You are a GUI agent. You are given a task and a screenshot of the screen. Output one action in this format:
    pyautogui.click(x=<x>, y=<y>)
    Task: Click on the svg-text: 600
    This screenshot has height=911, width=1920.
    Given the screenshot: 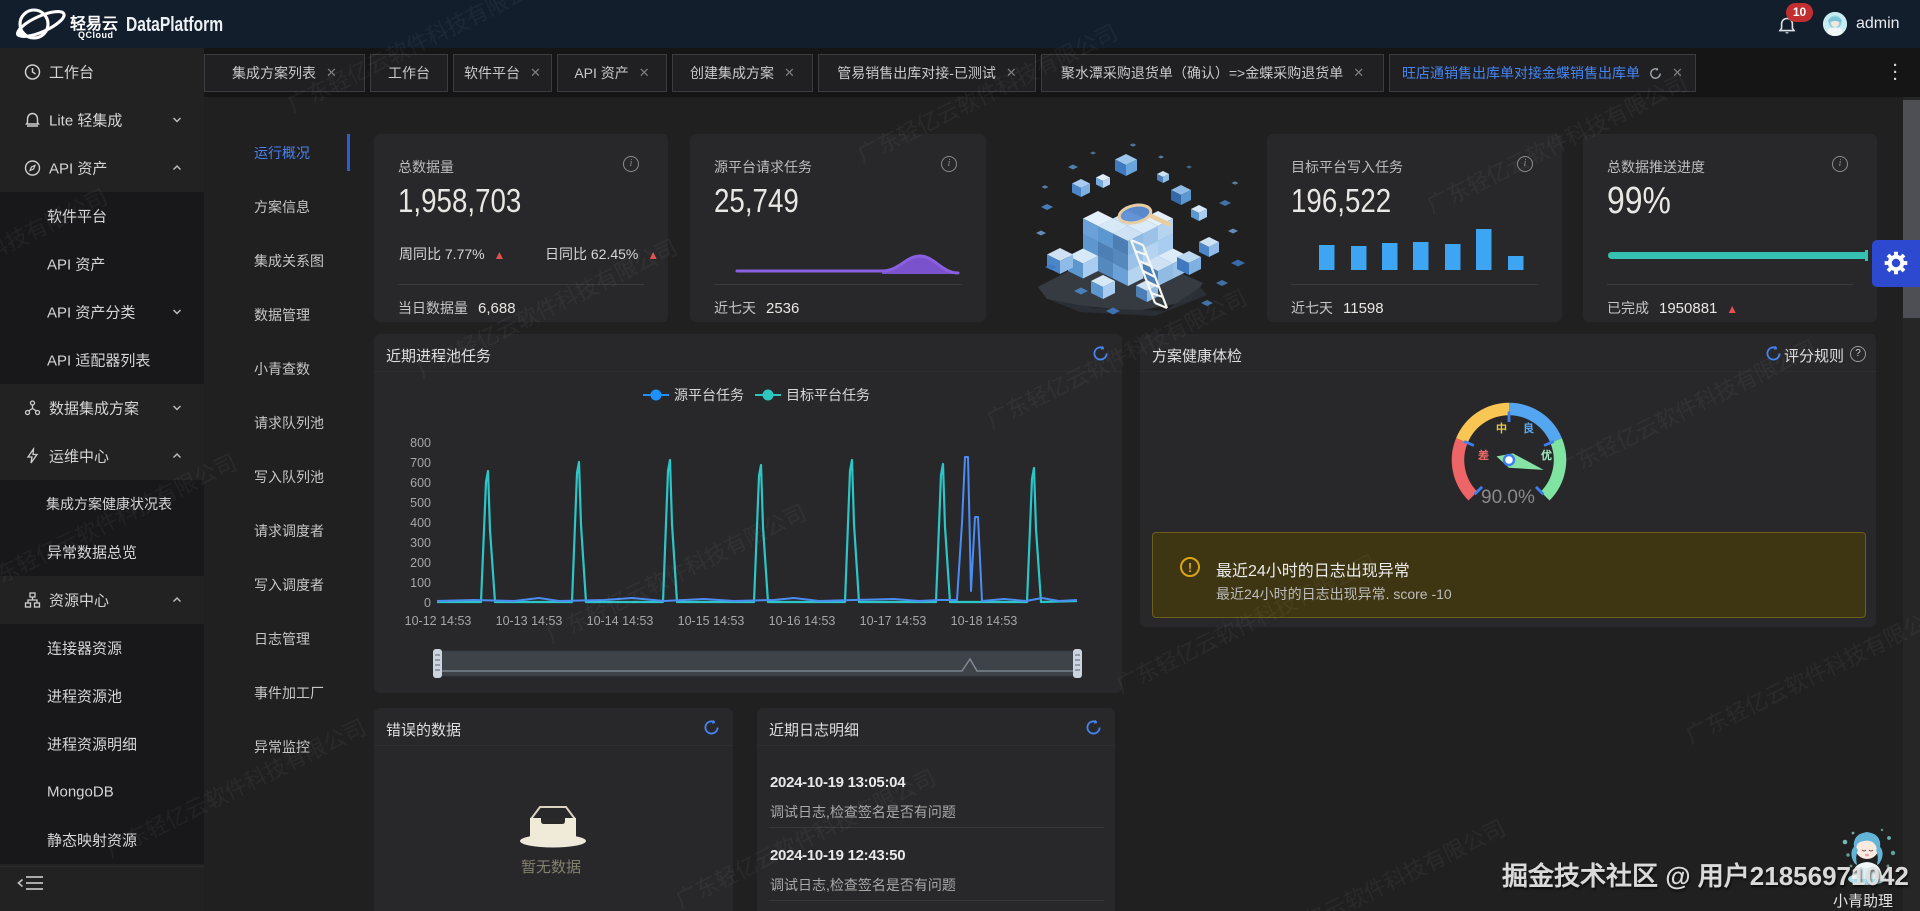 What is the action you would take?
    pyautogui.click(x=420, y=483)
    